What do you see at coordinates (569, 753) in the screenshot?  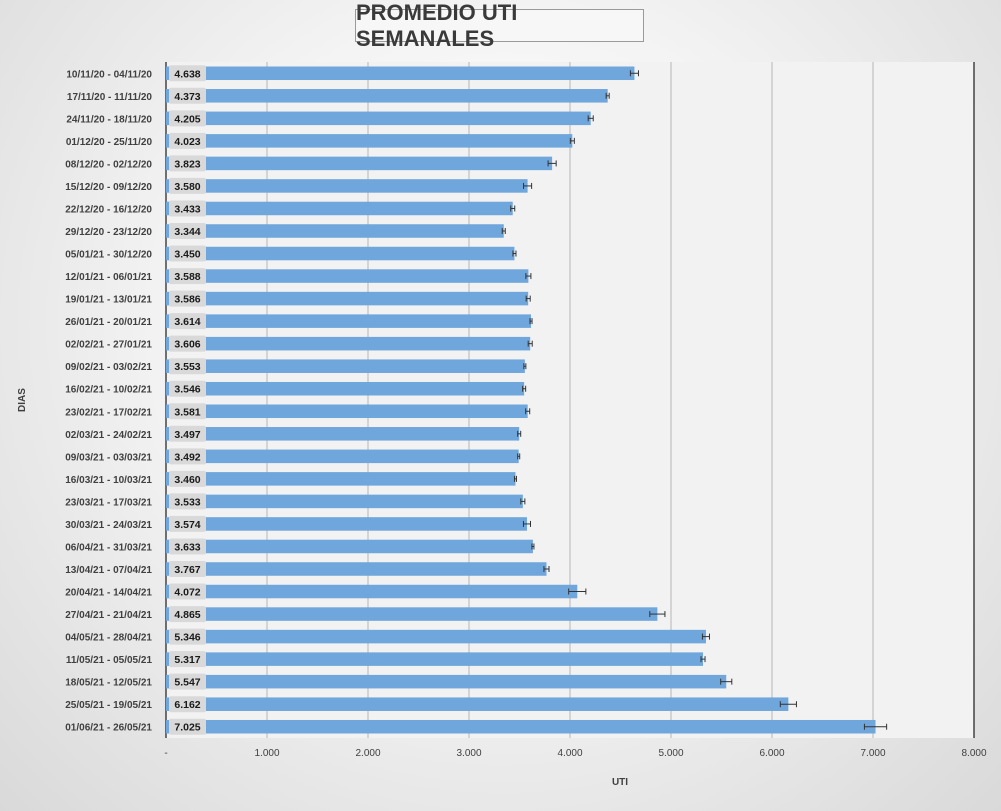 I see `x-tick-label: 4.000` at bounding box center [569, 753].